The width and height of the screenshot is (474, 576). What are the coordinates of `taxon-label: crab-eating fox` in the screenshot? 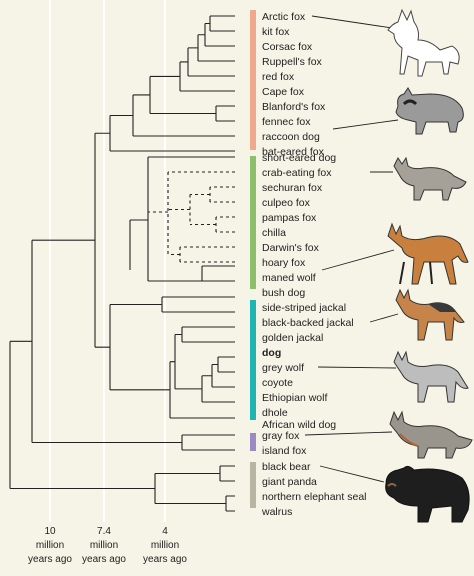 It's located at (297, 173).